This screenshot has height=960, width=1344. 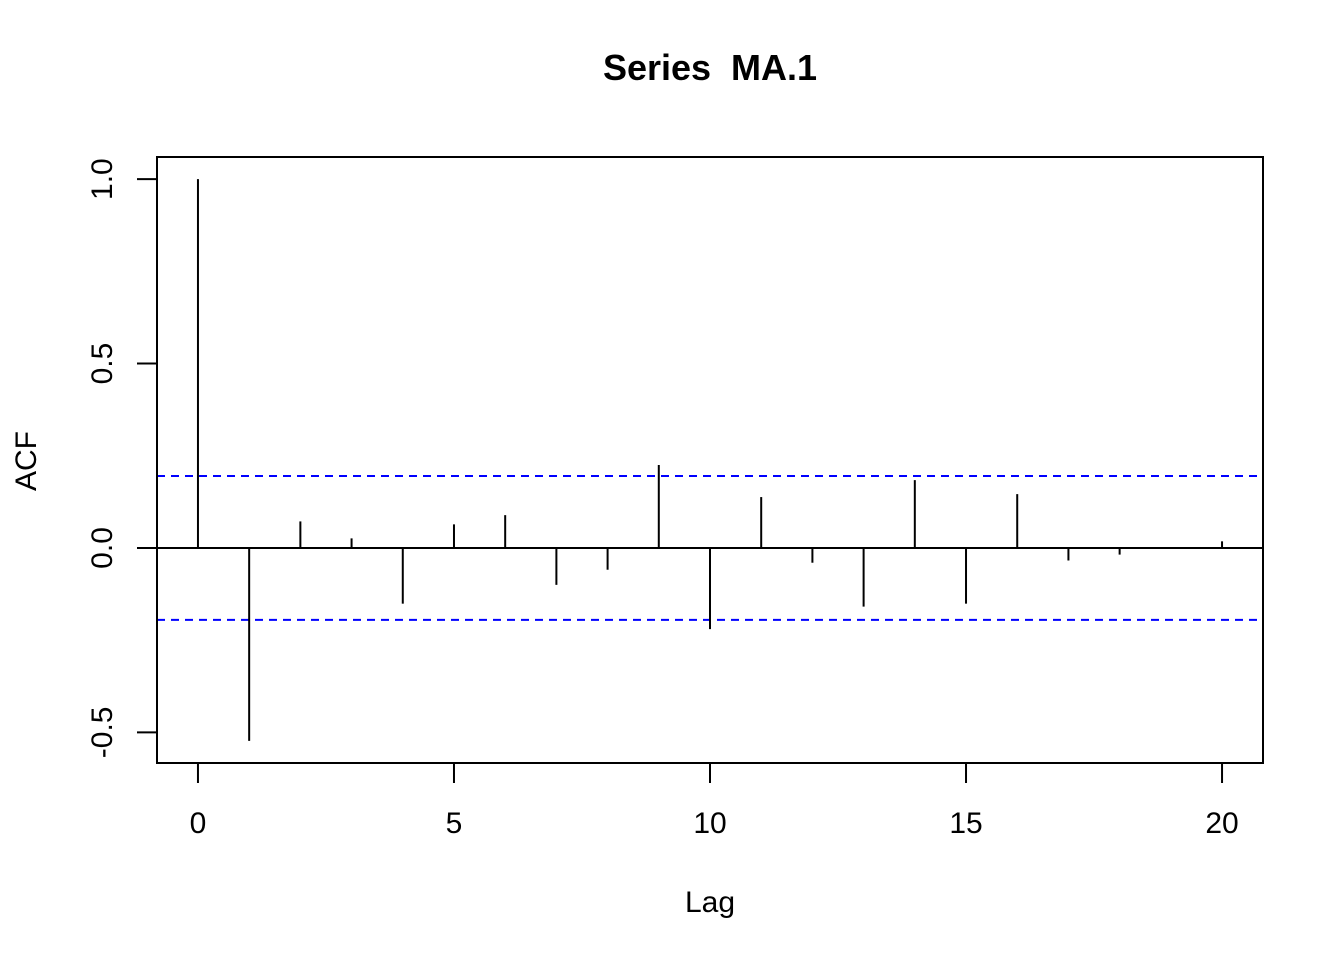 What do you see at coordinates (102, 364) in the screenshot?
I see `y-tick-label: 0.5` at bounding box center [102, 364].